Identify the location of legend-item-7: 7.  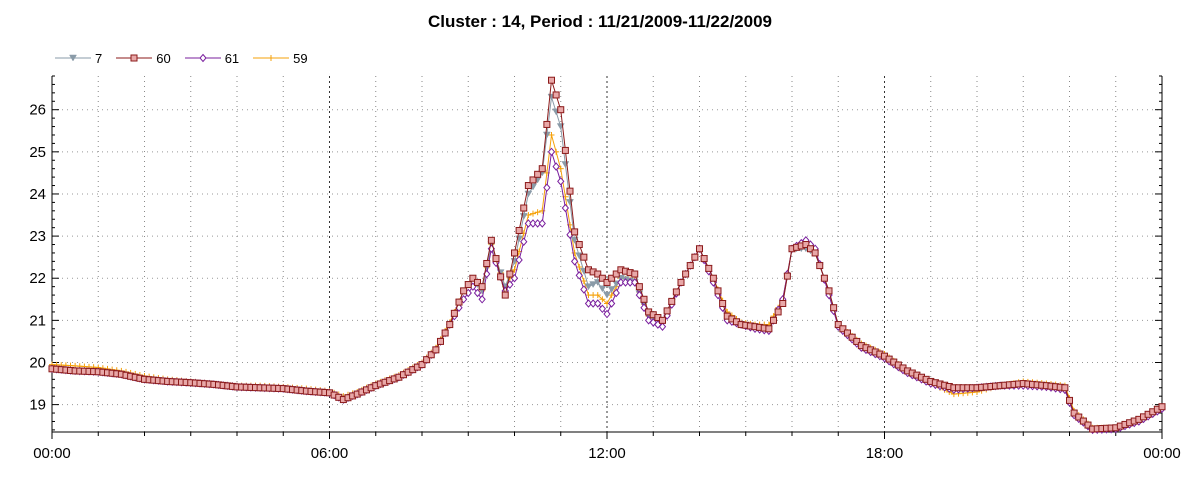
(78, 58).